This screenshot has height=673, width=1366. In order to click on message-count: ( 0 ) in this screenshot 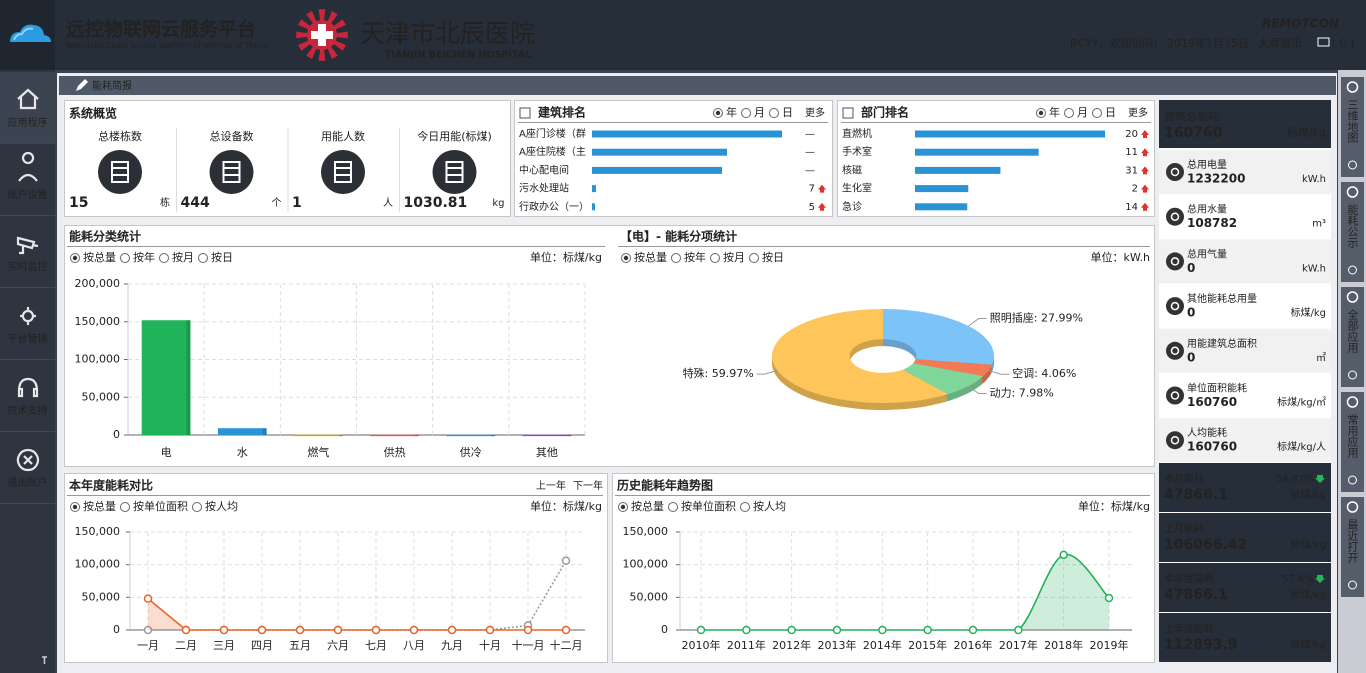, I will do `click(1343, 43)`.